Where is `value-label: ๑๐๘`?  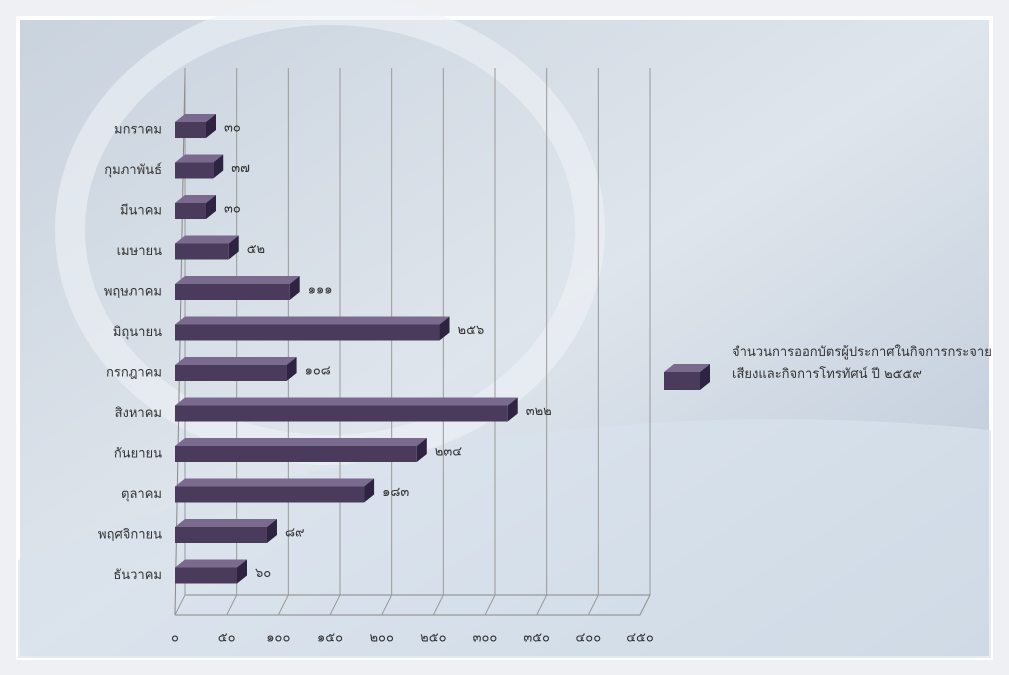 value-label: ๑๐๘ is located at coordinates (318, 371).